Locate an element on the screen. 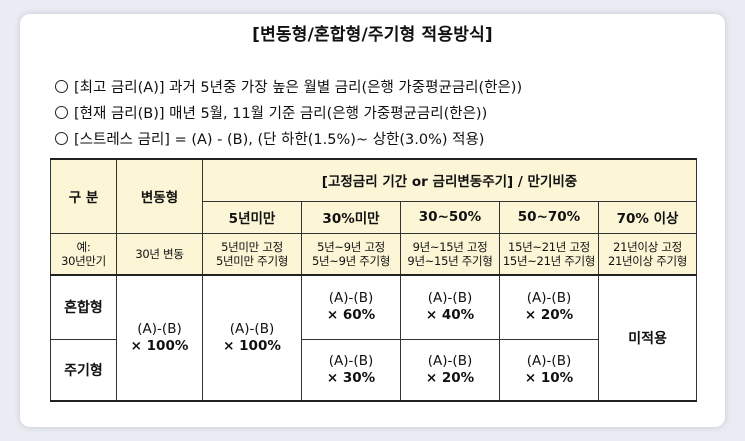 This screenshot has height=441, width=745. under5-value-cell: (A)-(B) × 100% is located at coordinates (252, 338).